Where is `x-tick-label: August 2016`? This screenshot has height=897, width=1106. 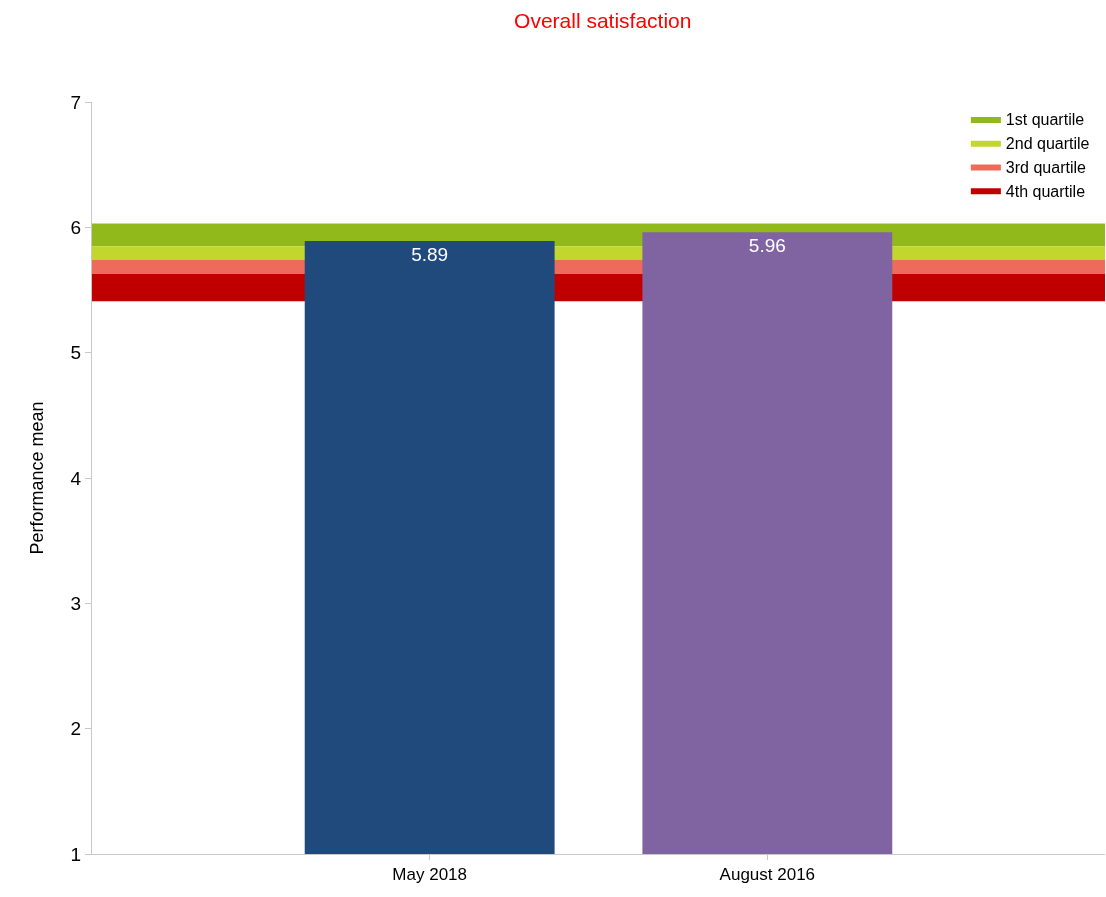
x-tick-label: August 2016 is located at coordinates (767, 875).